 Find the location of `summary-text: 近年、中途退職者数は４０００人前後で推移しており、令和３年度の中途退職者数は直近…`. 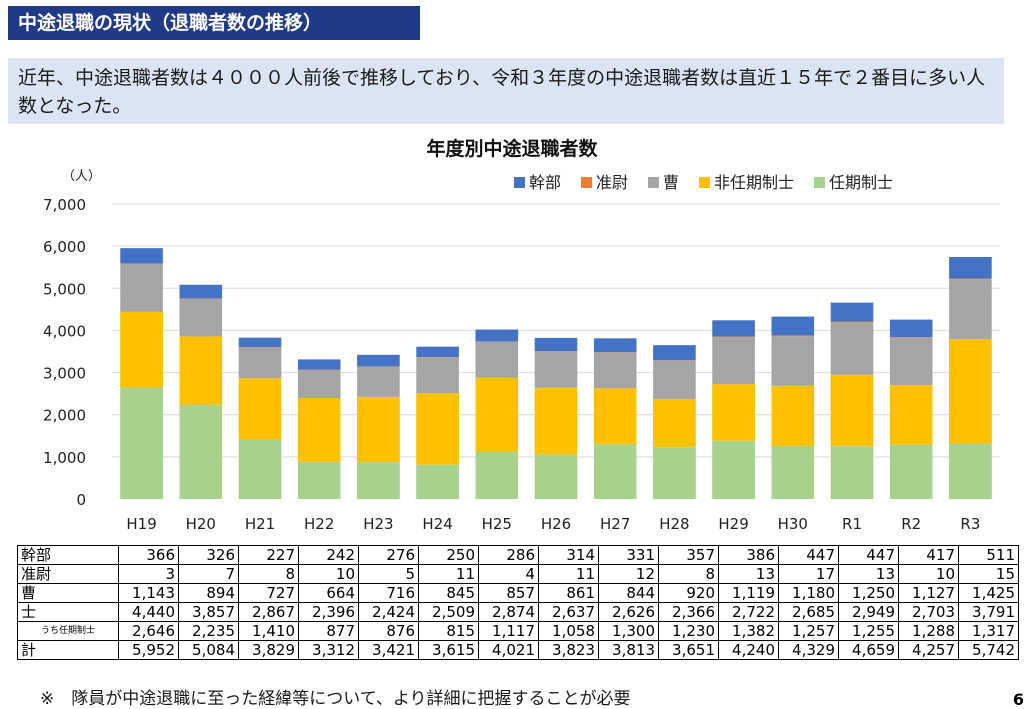

summary-text: 近年、中途退職者数は４０００人前後で推移しており、令和３年度の中途退職者数は直近… is located at coordinates (506, 91).